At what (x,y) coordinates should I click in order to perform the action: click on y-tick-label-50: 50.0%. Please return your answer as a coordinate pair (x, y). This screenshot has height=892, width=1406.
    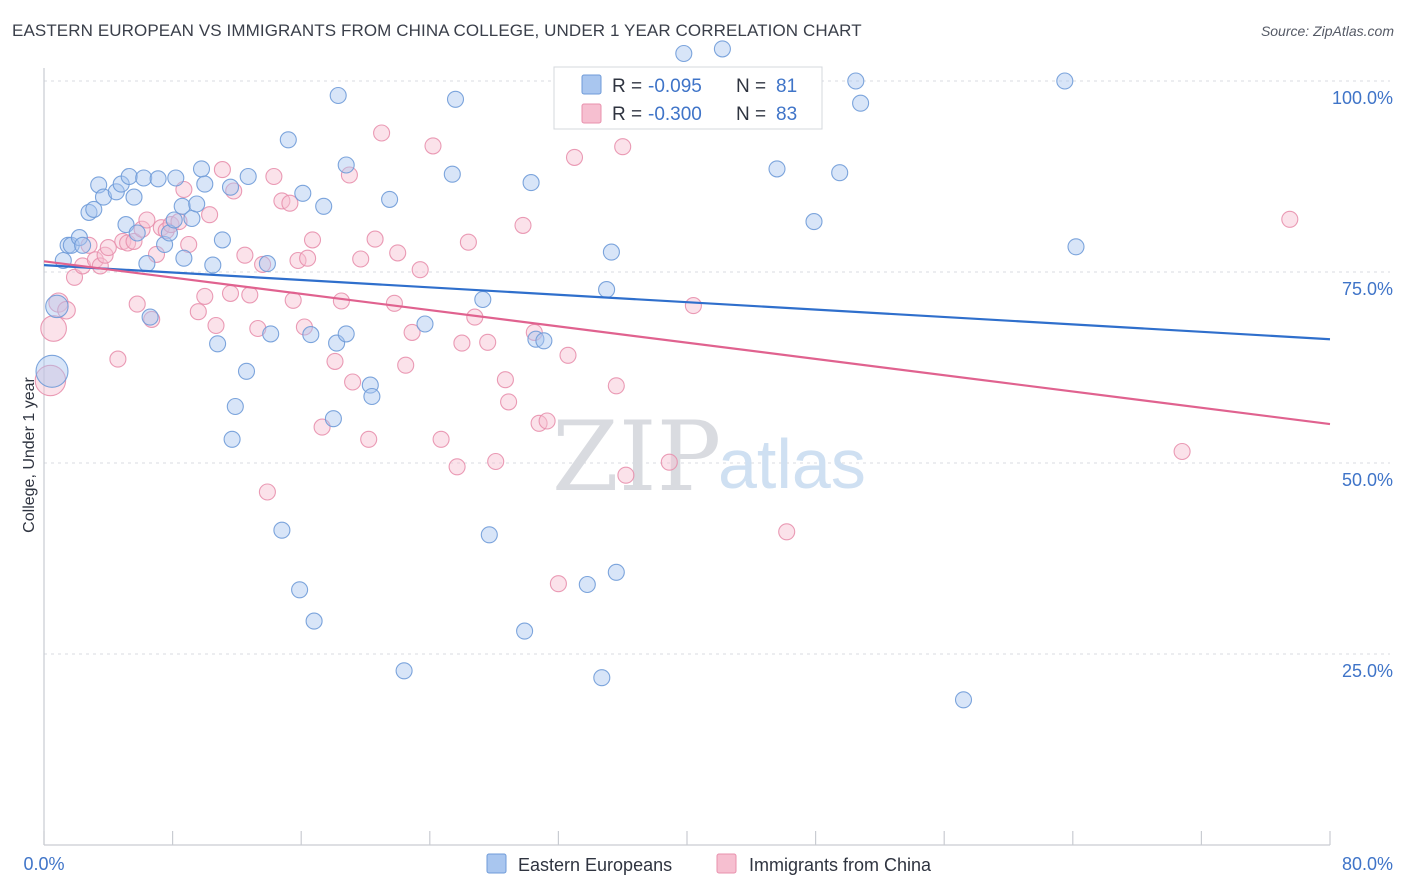
    Looking at the image, I should click on (1367, 480).